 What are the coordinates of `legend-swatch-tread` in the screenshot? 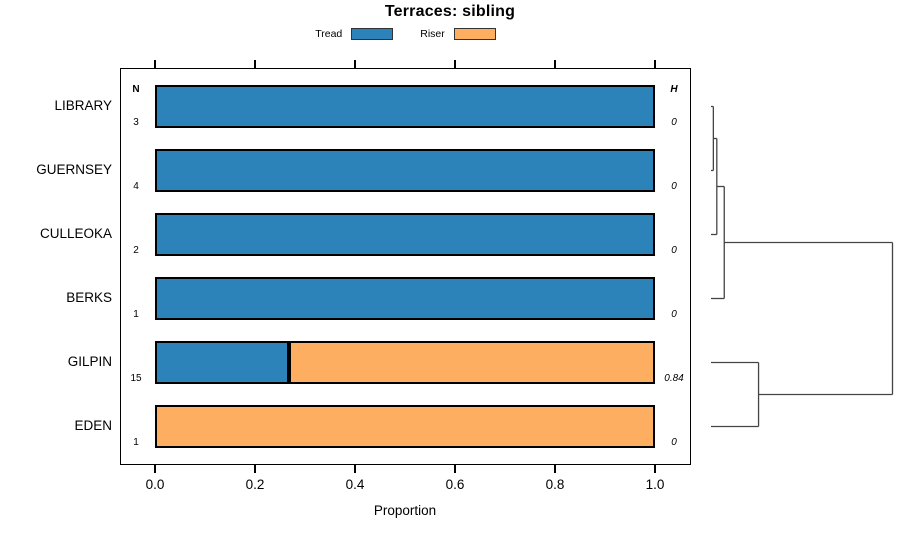 It's located at (372, 34).